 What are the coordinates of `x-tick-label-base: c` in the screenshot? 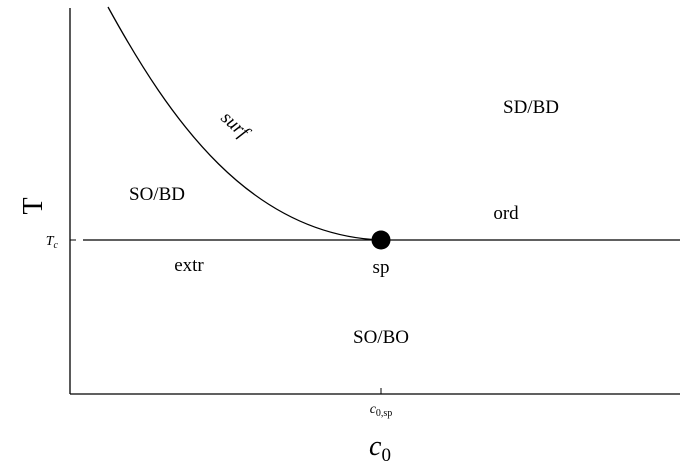 It's located at (373, 409).